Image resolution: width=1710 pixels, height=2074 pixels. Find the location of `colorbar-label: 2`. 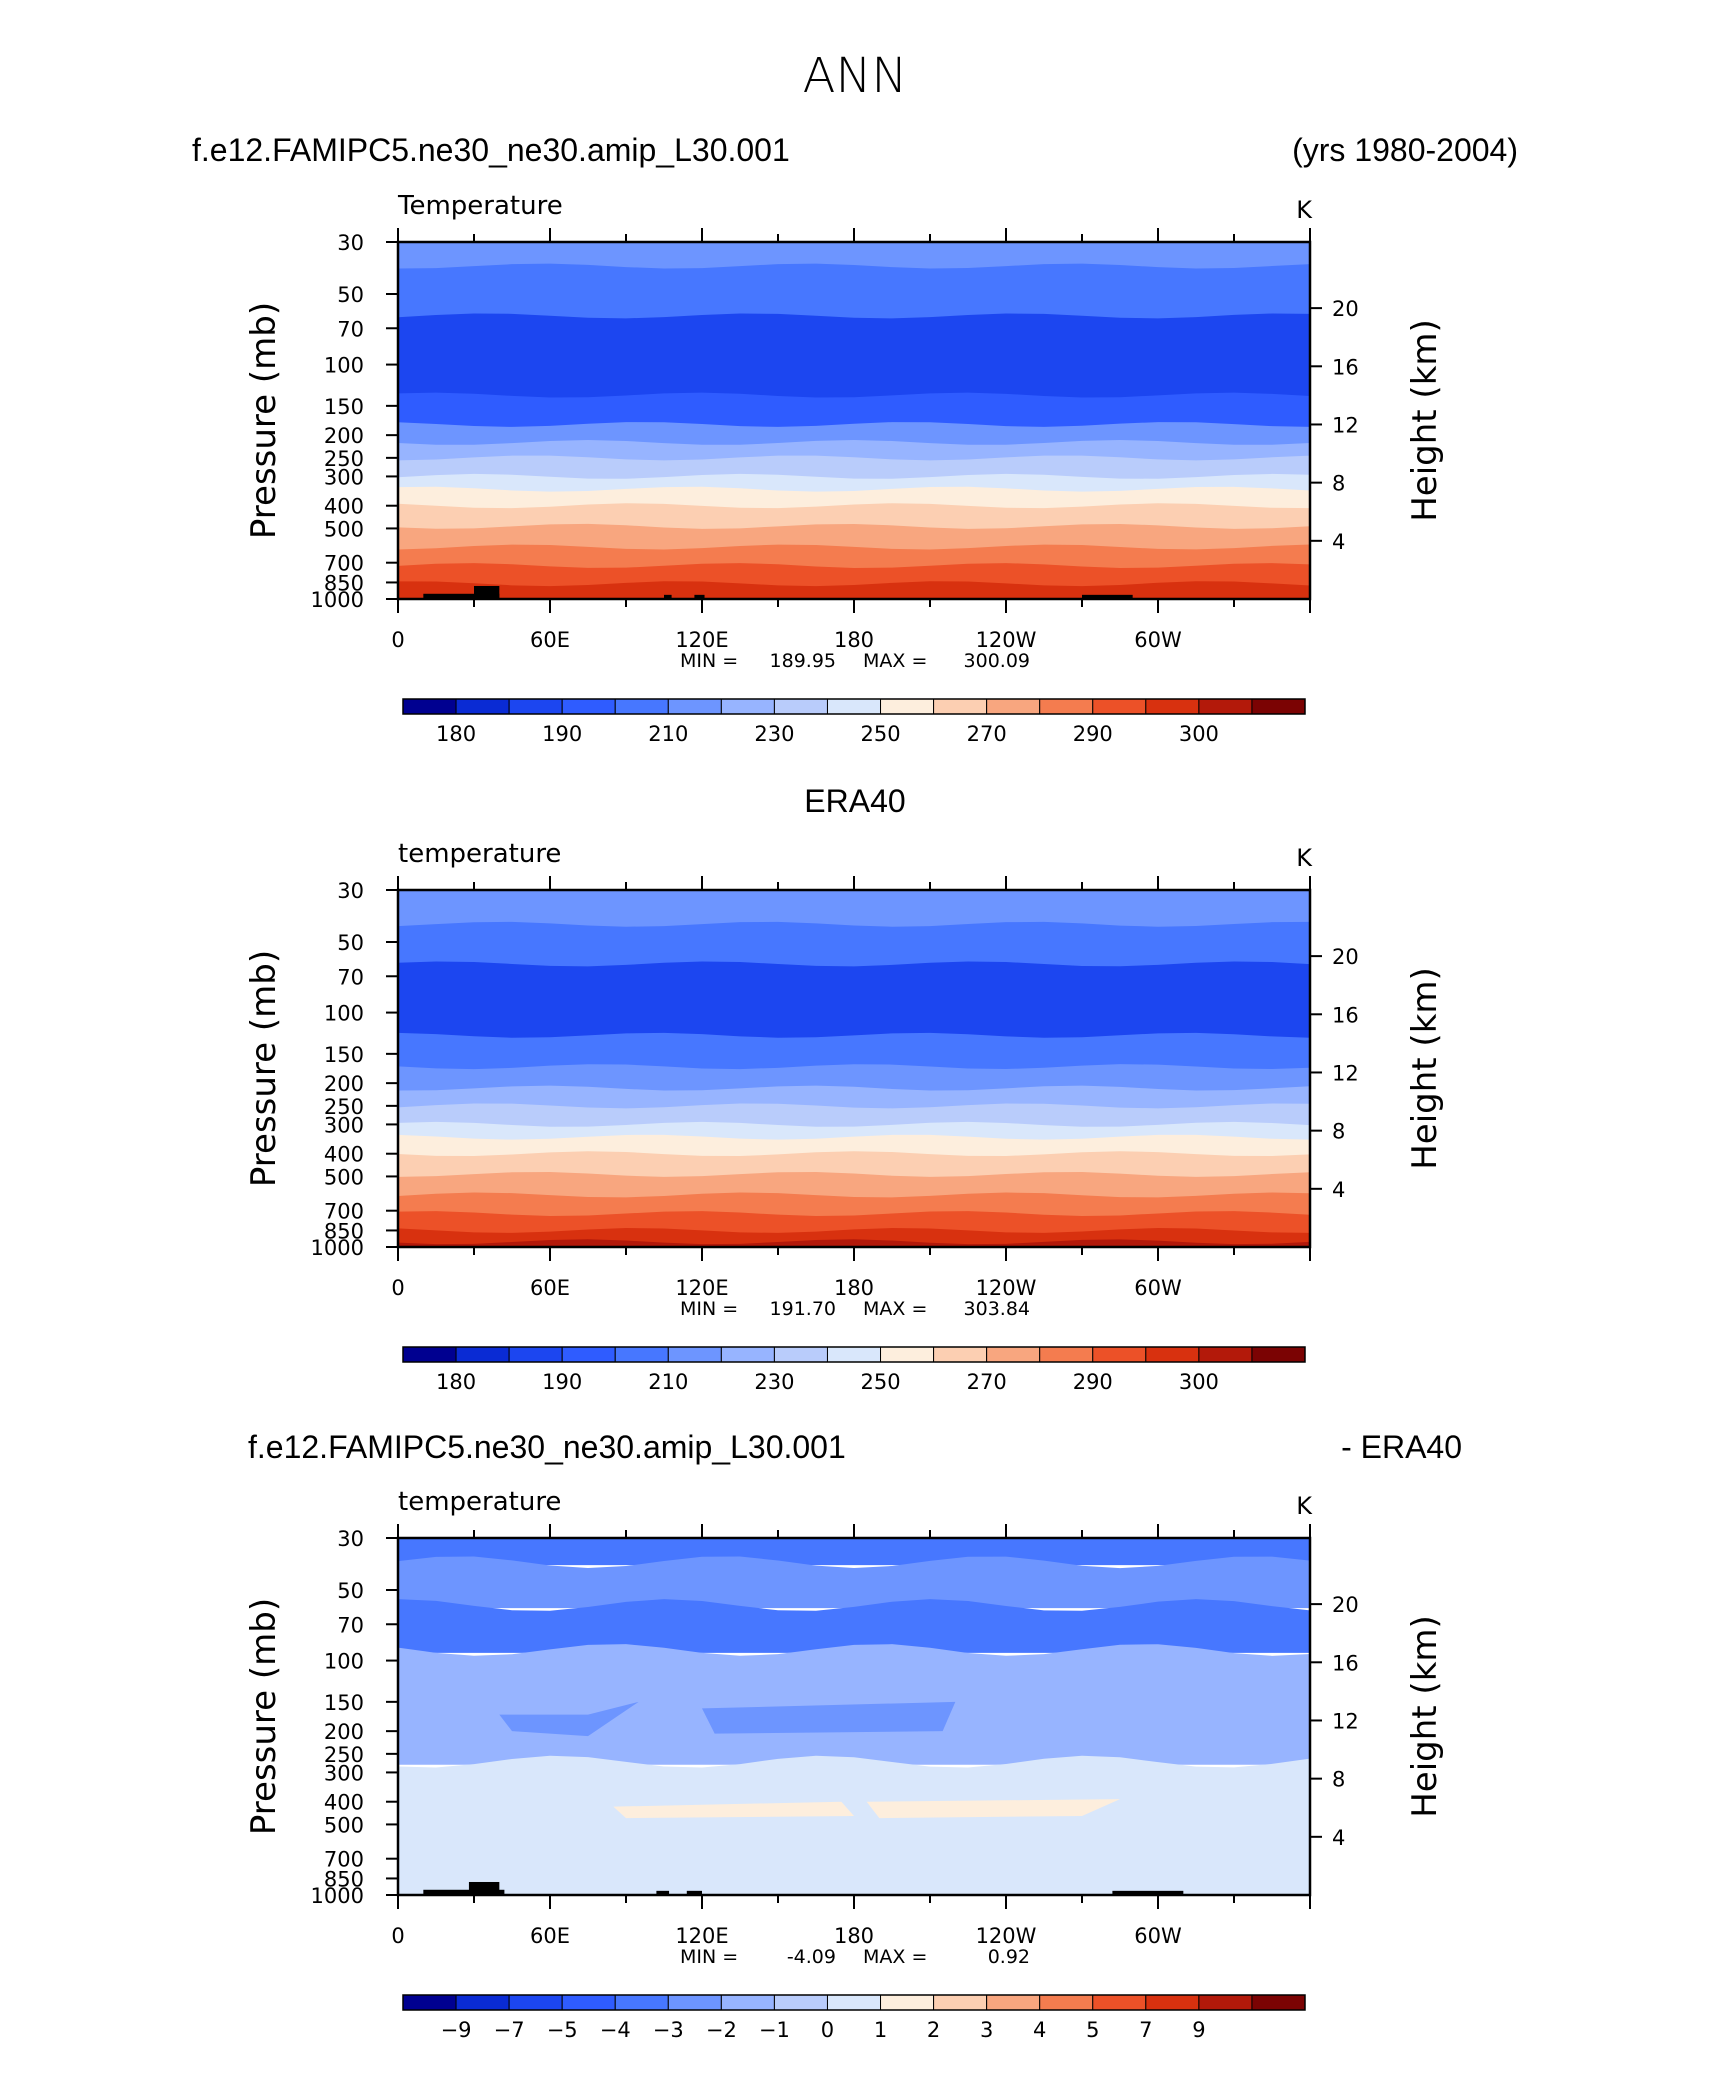

colorbar-label: 2 is located at coordinates (933, 2030).